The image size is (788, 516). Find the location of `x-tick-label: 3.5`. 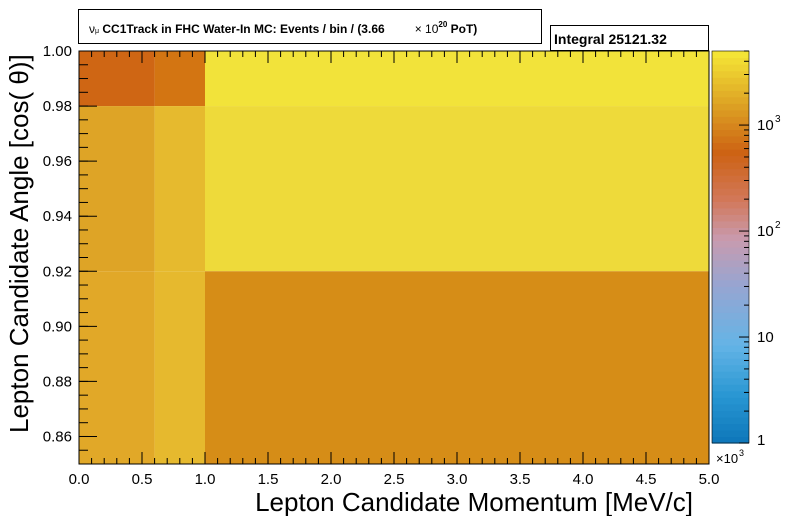

x-tick-label: 3.5 is located at coordinates (520, 479).